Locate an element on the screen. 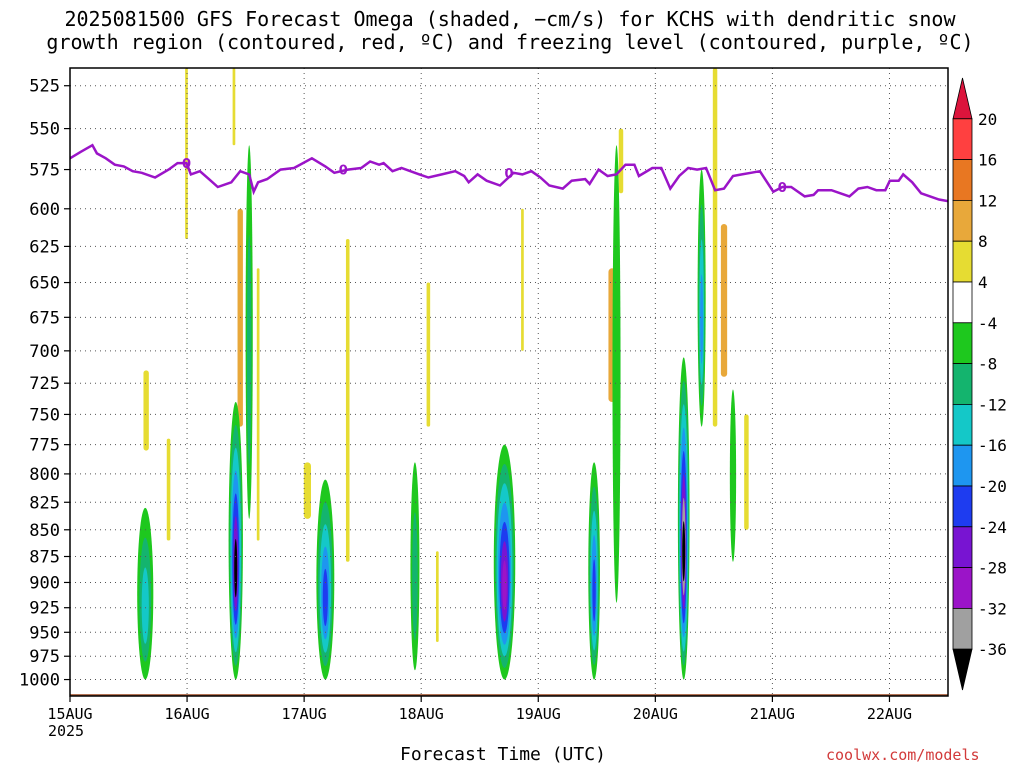 The image size is (1024, 768). y-tick-label: 750 is located at coordinates (44, 415).